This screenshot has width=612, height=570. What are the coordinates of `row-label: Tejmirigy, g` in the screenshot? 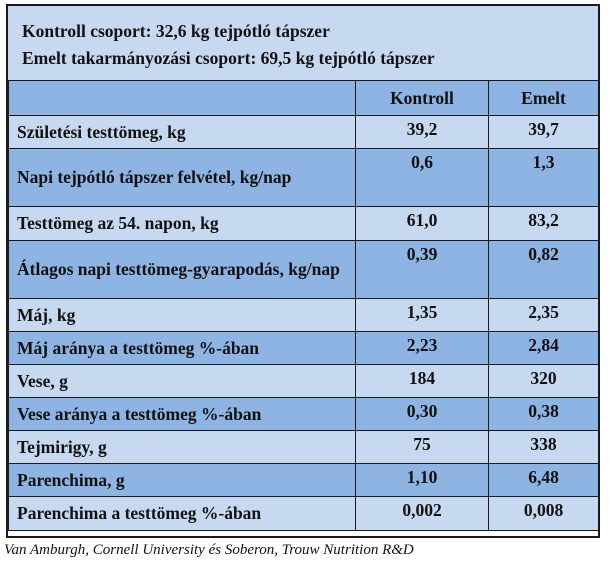 It's located at (182, 447).